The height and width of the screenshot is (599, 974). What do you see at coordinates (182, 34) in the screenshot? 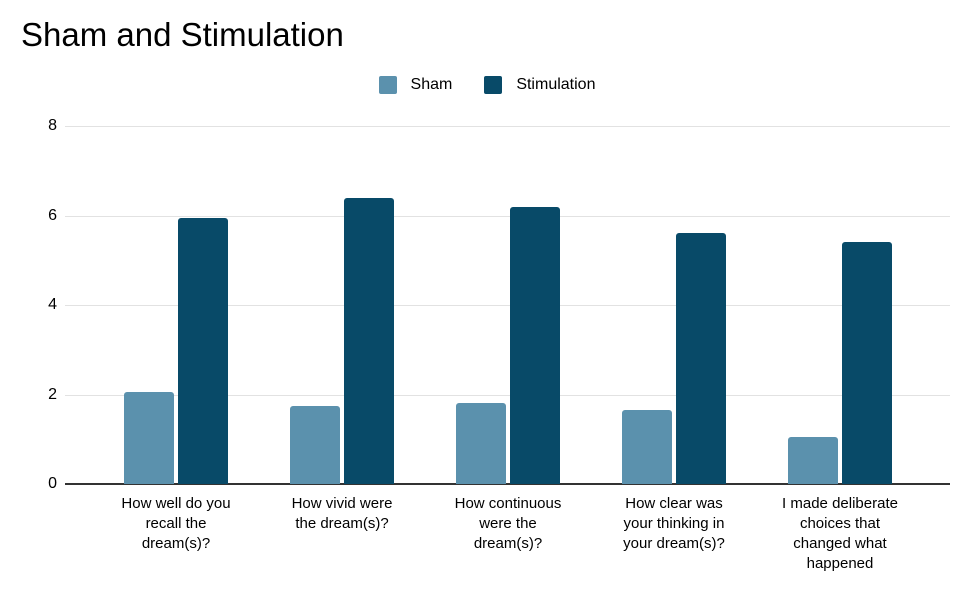
I see `chart-title: Sham and Stimulation` at bounding box center [182, 34].